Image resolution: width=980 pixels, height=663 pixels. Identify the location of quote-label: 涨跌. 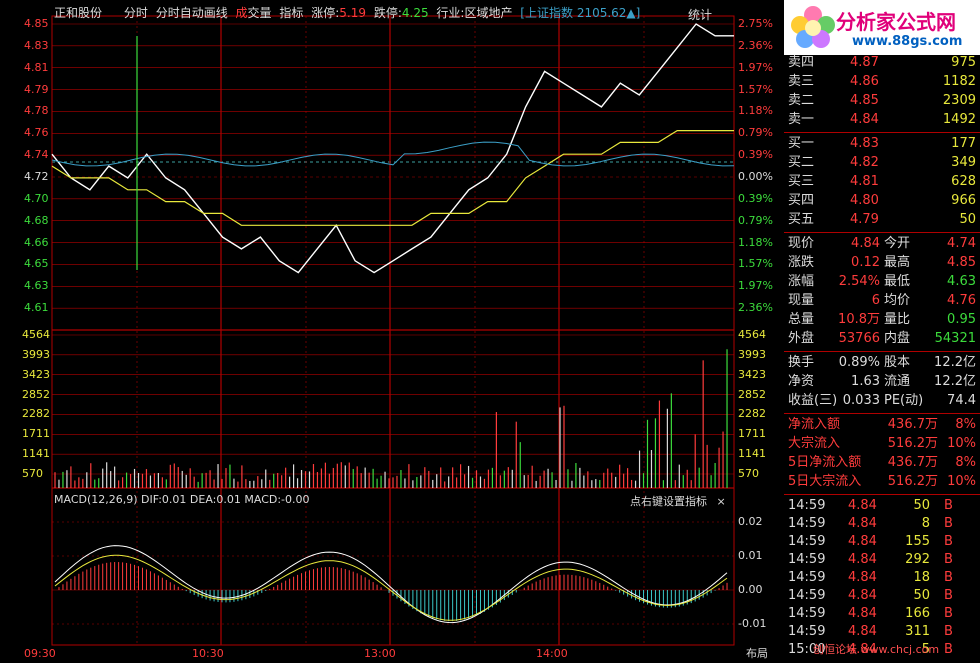
(801, 262).